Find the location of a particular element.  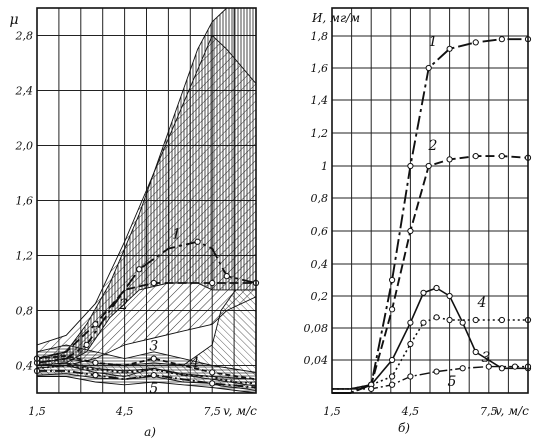

y-tick-label: 1,4 is located at coordinates (320, 100).